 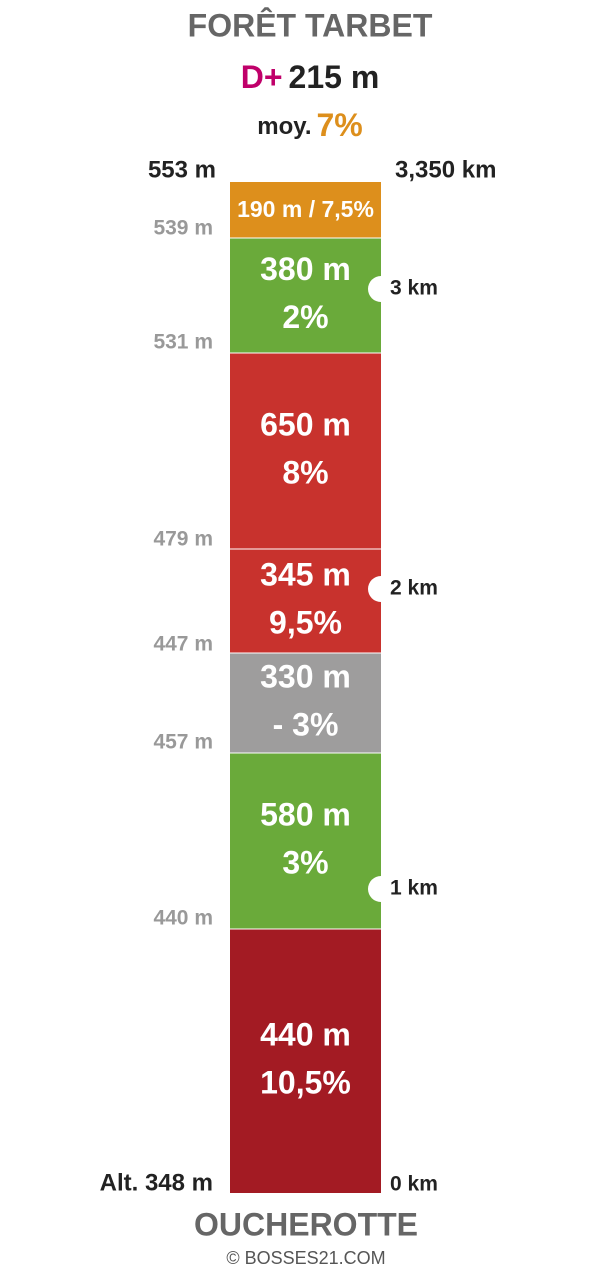 I want to click on gain-value: 215 m, so click(x=334, y=77).